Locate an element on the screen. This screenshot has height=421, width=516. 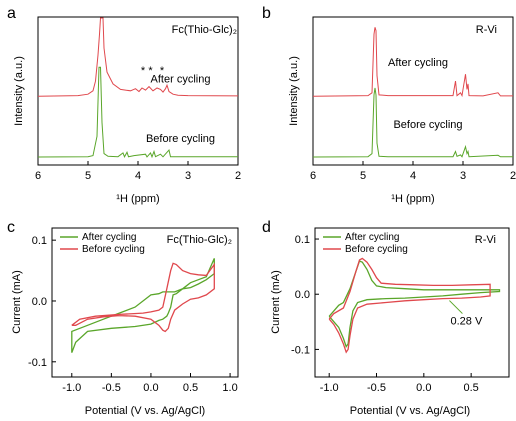
panel-letter-a: a is located at coordinates (11, 13).